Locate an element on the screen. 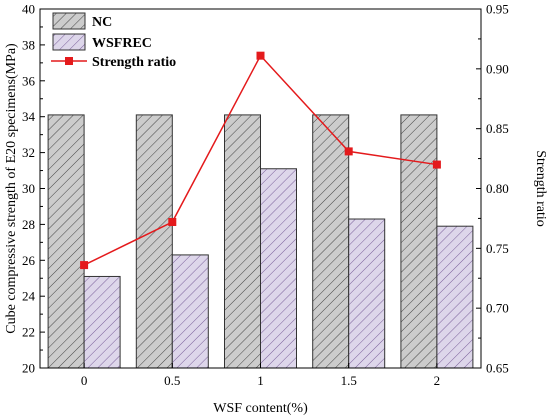  x-tick-label: 1 is located at coordinates (260, 380).